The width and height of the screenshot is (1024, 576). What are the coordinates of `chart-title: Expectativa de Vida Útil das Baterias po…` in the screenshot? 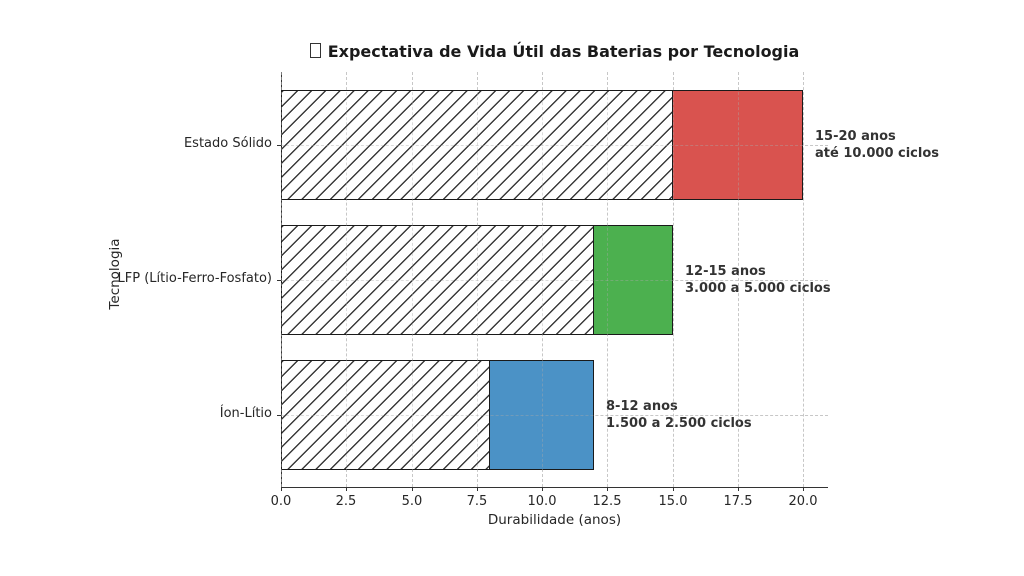 It's located at (554, 54).